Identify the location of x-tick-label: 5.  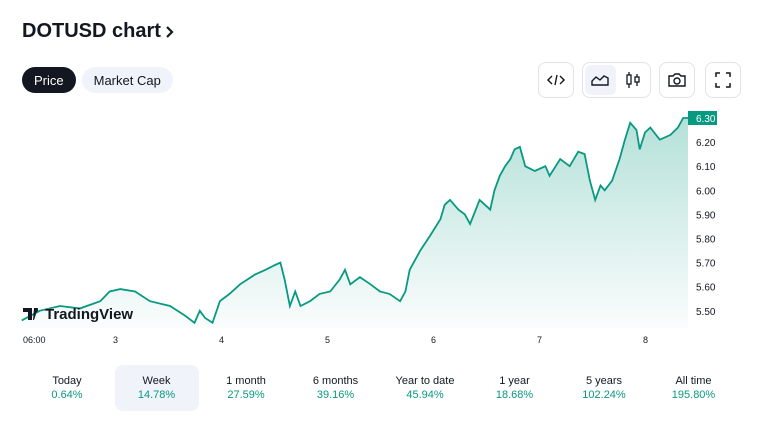
(327, 340).